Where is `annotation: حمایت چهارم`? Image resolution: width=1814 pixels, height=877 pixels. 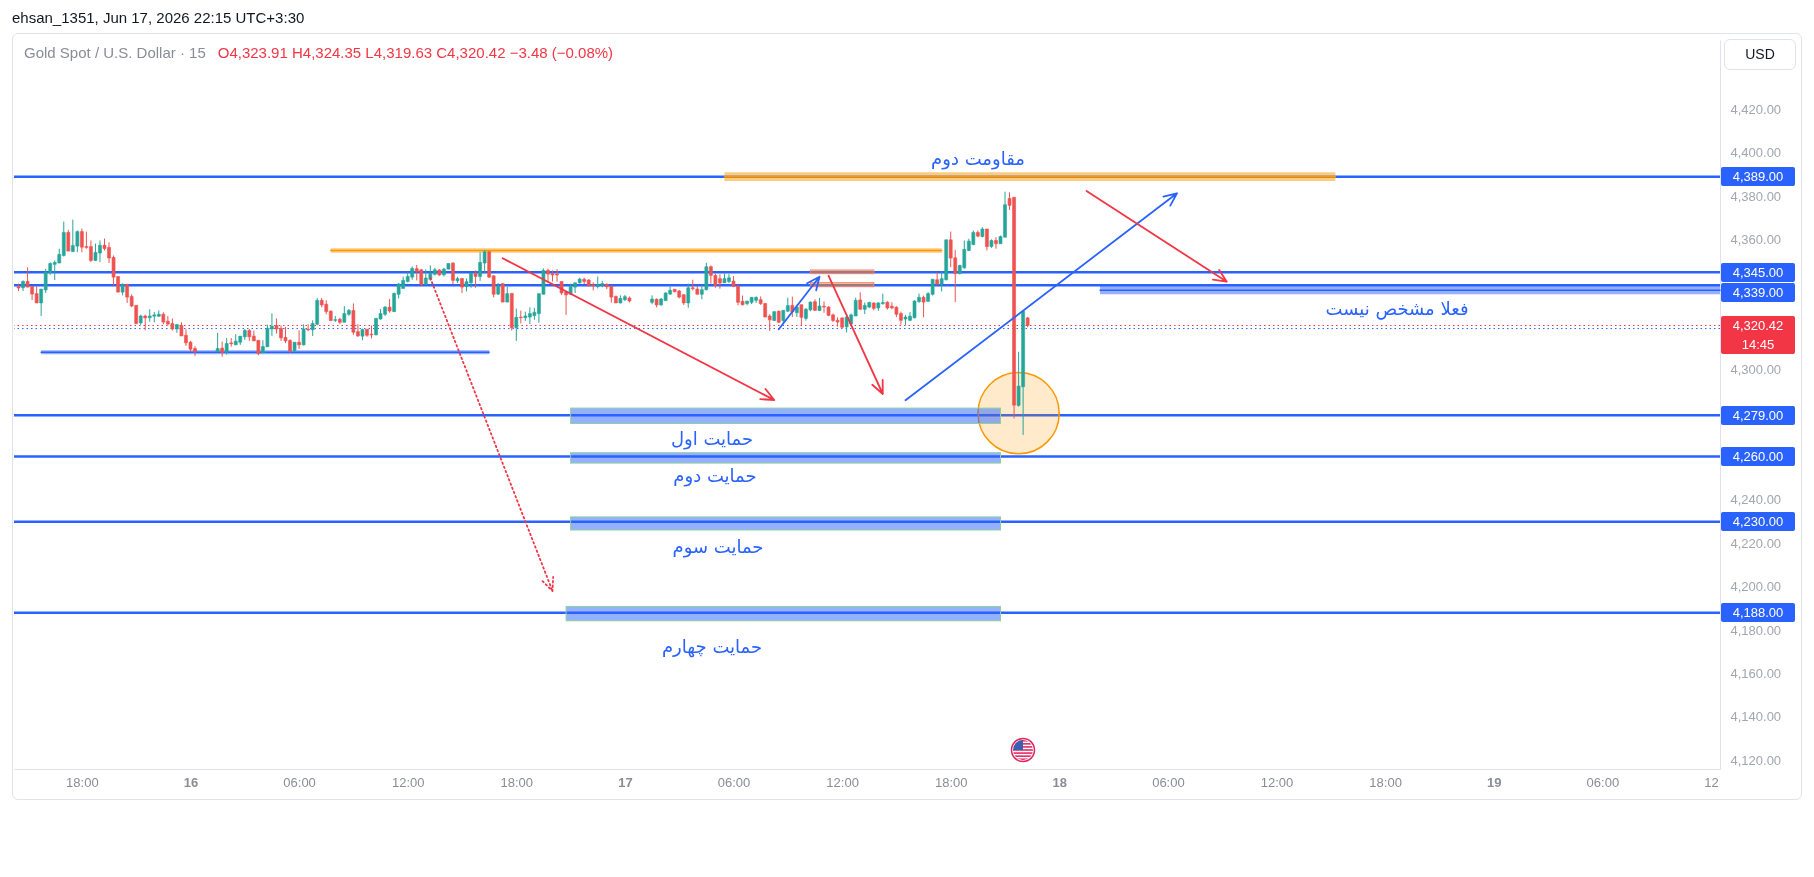
annotation: حمایت چهارم is located at coordinates (712, 647).